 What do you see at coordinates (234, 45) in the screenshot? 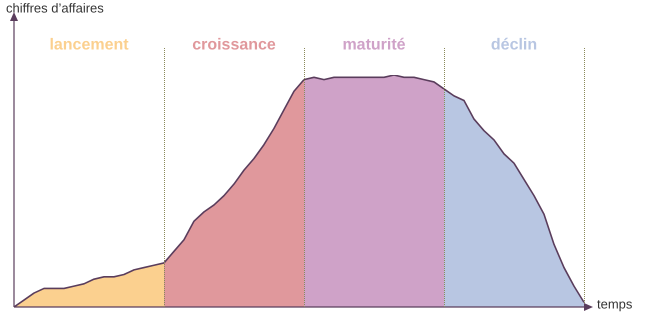
I see `text: croissance` at bounding box center [234, 45].